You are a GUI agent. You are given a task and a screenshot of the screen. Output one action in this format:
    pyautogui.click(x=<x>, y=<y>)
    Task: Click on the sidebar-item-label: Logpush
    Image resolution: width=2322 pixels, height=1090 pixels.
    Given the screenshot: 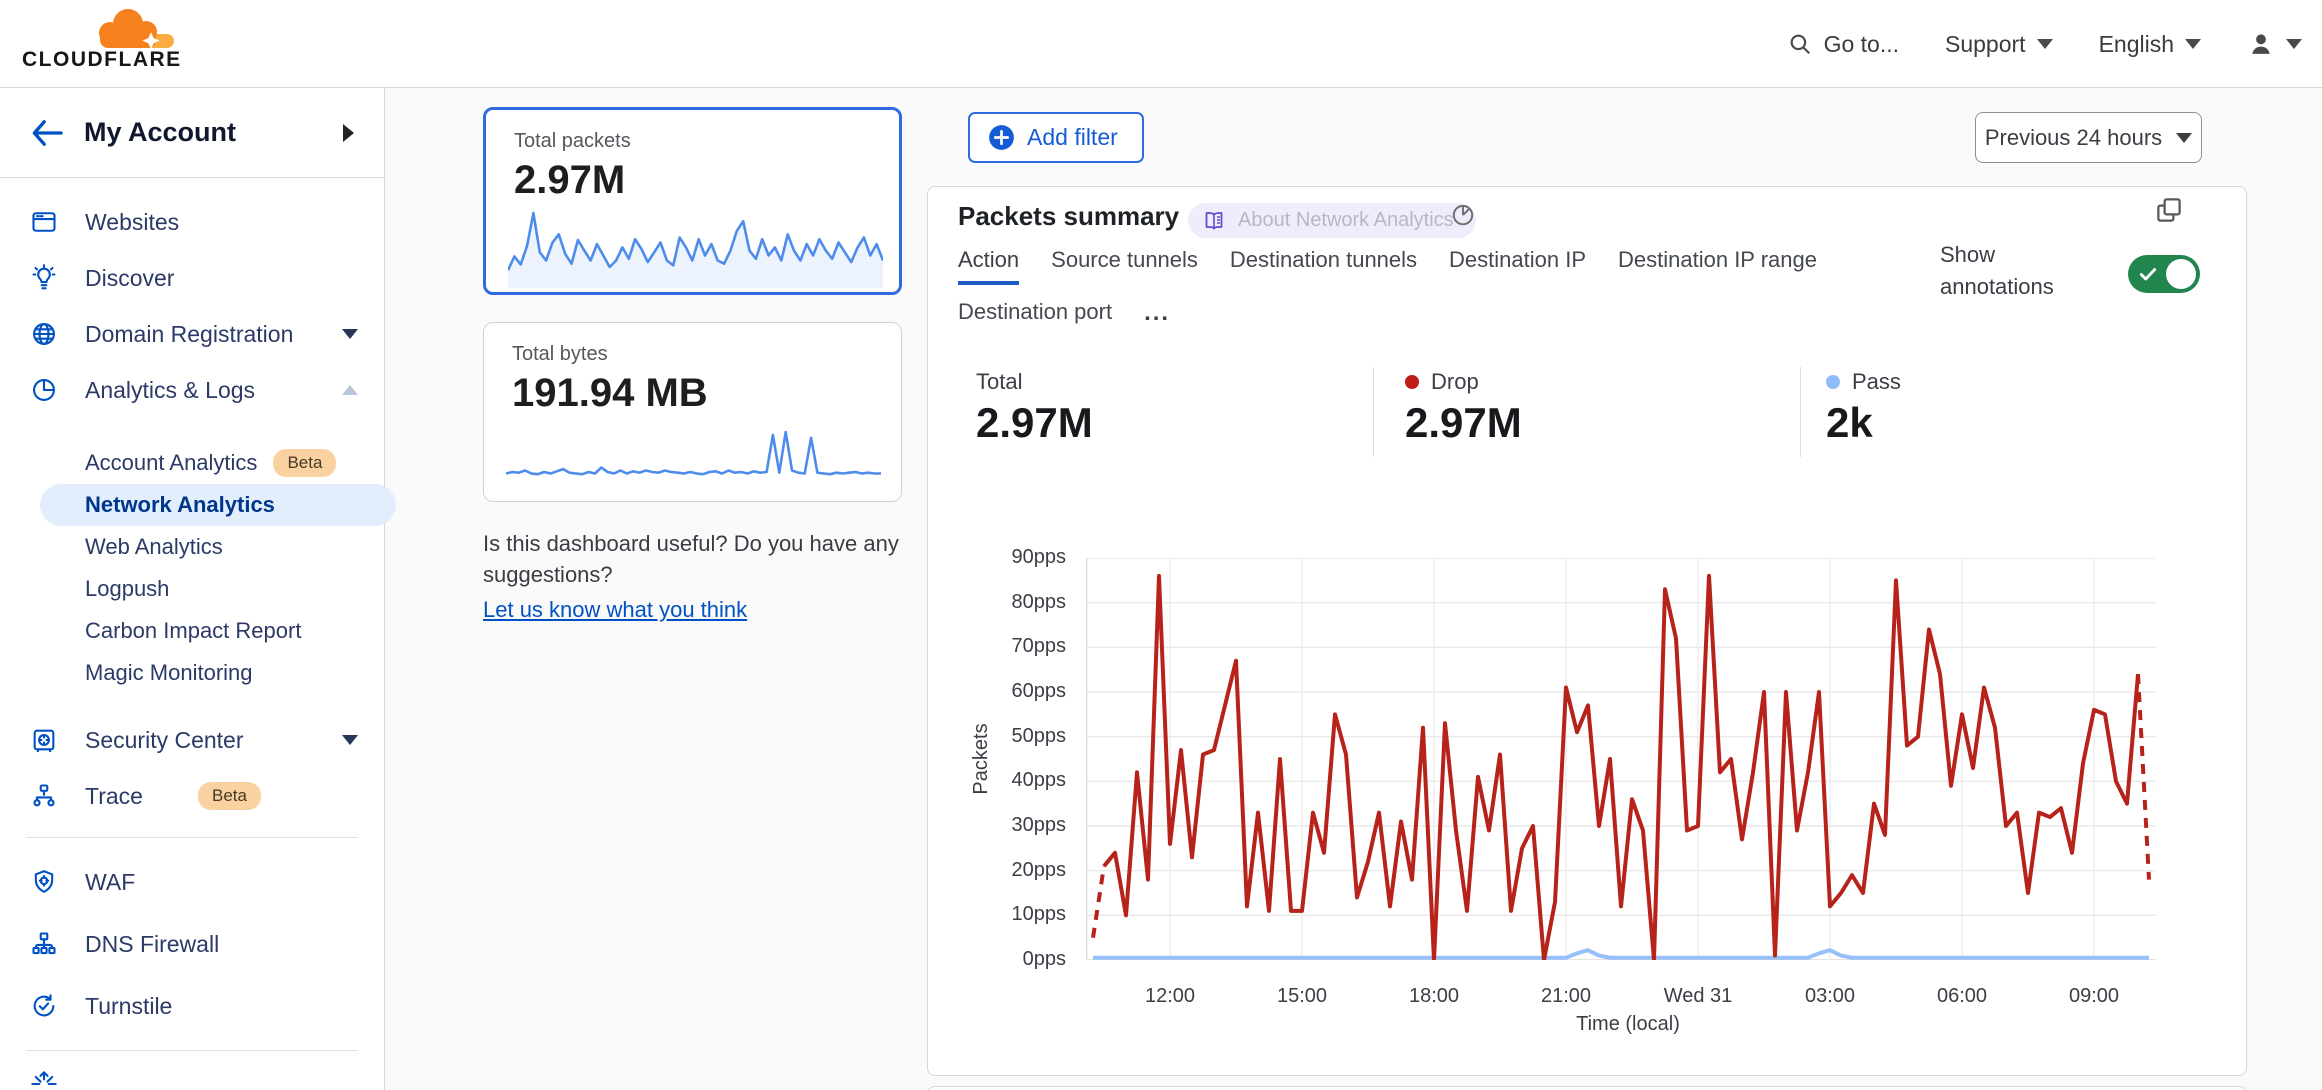 What is the action you would take?
    pyautogui.click(x=127, y=588)
    